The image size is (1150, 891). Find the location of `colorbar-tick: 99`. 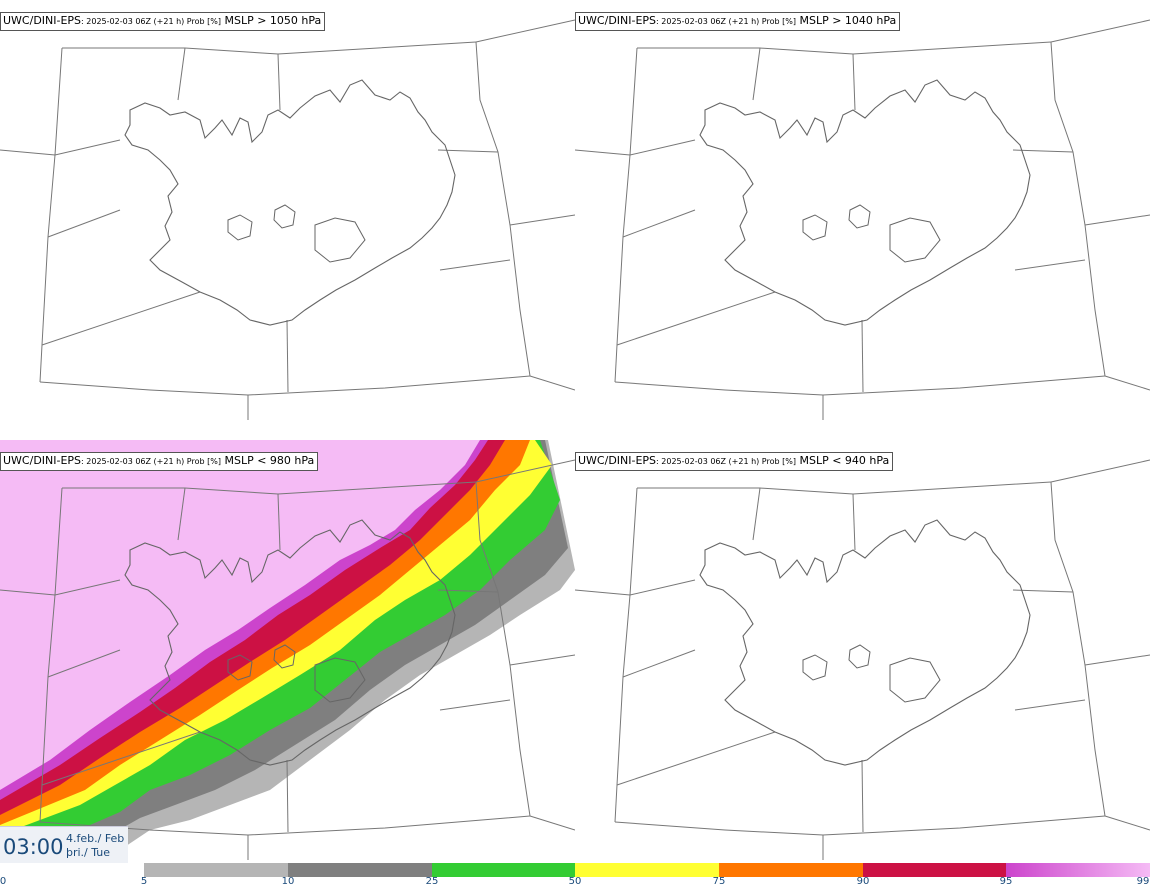

colorbar-tick: 99 is located at coordinates (1143, 881).